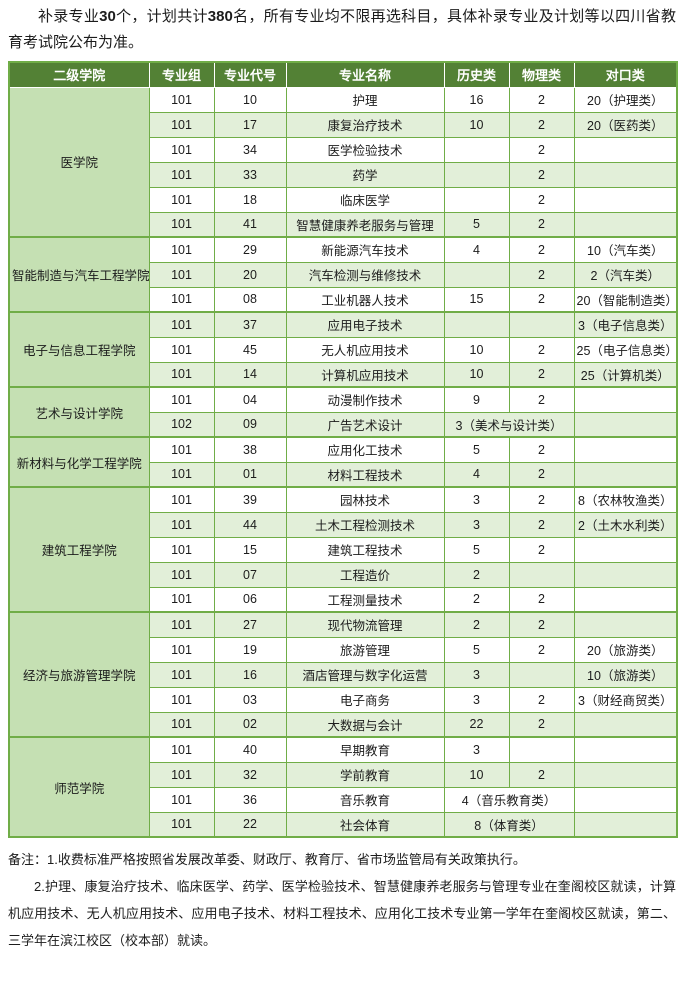 Image resolution: width=684 pixels, height=982 pixels. What do you see at coordinates (625, 299) in the screenshot?
I see `cell-duikou: 20（智能制造类）` at bounding box center [625, 299].